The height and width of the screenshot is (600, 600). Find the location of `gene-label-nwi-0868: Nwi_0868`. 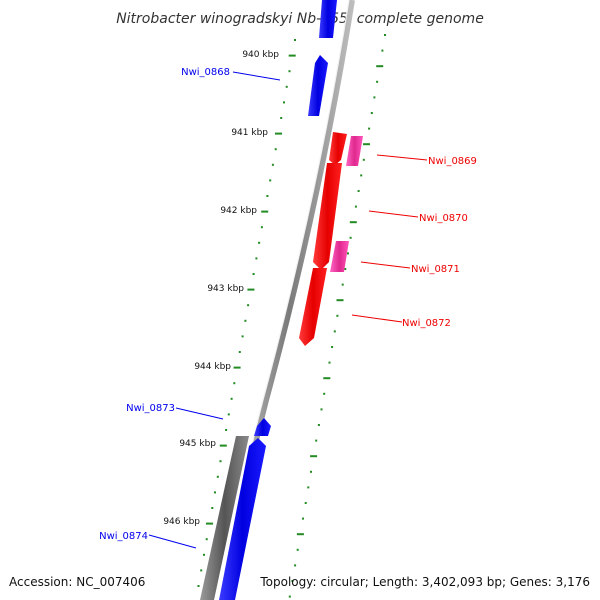

gene-label-nwi-0868: Nwi_0868 is located at coordinates (205, 72).